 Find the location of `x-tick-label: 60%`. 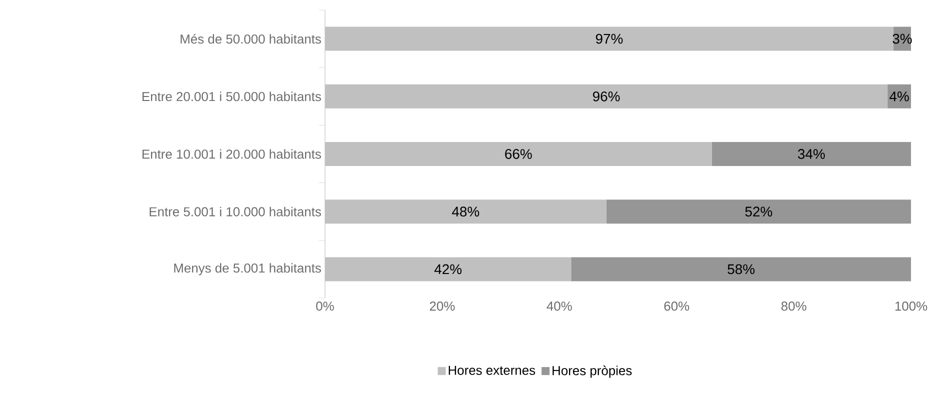

x-tick-label: 60% is located at coordinates (677, 306).